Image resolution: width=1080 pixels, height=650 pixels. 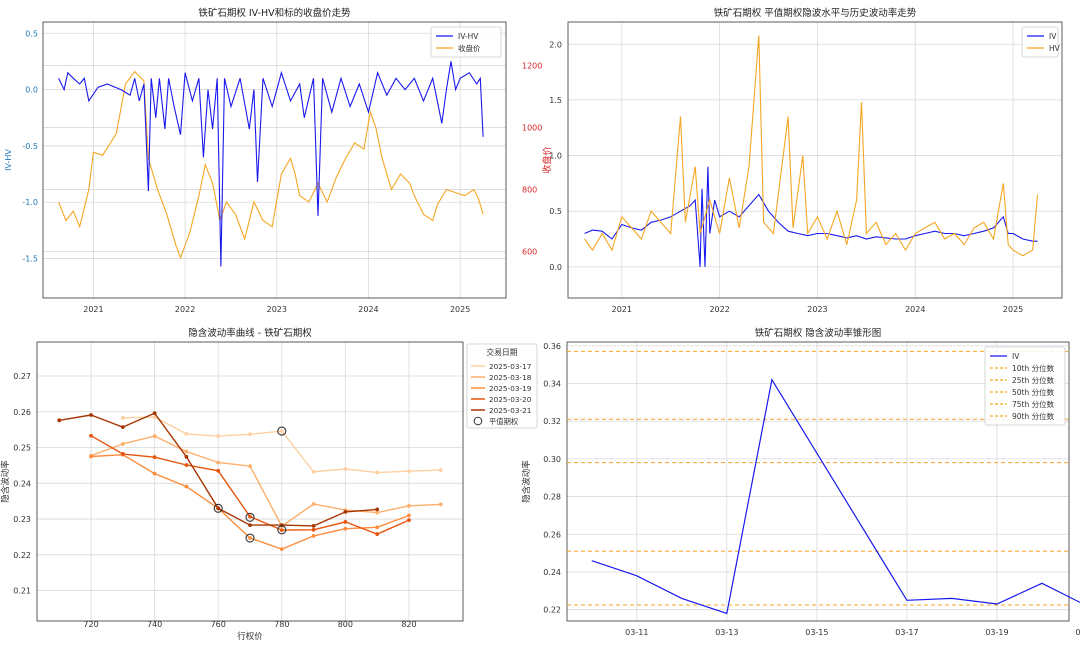 I want to click on atm-iv-legend-entry: HV, so click(x=1055, y=48).